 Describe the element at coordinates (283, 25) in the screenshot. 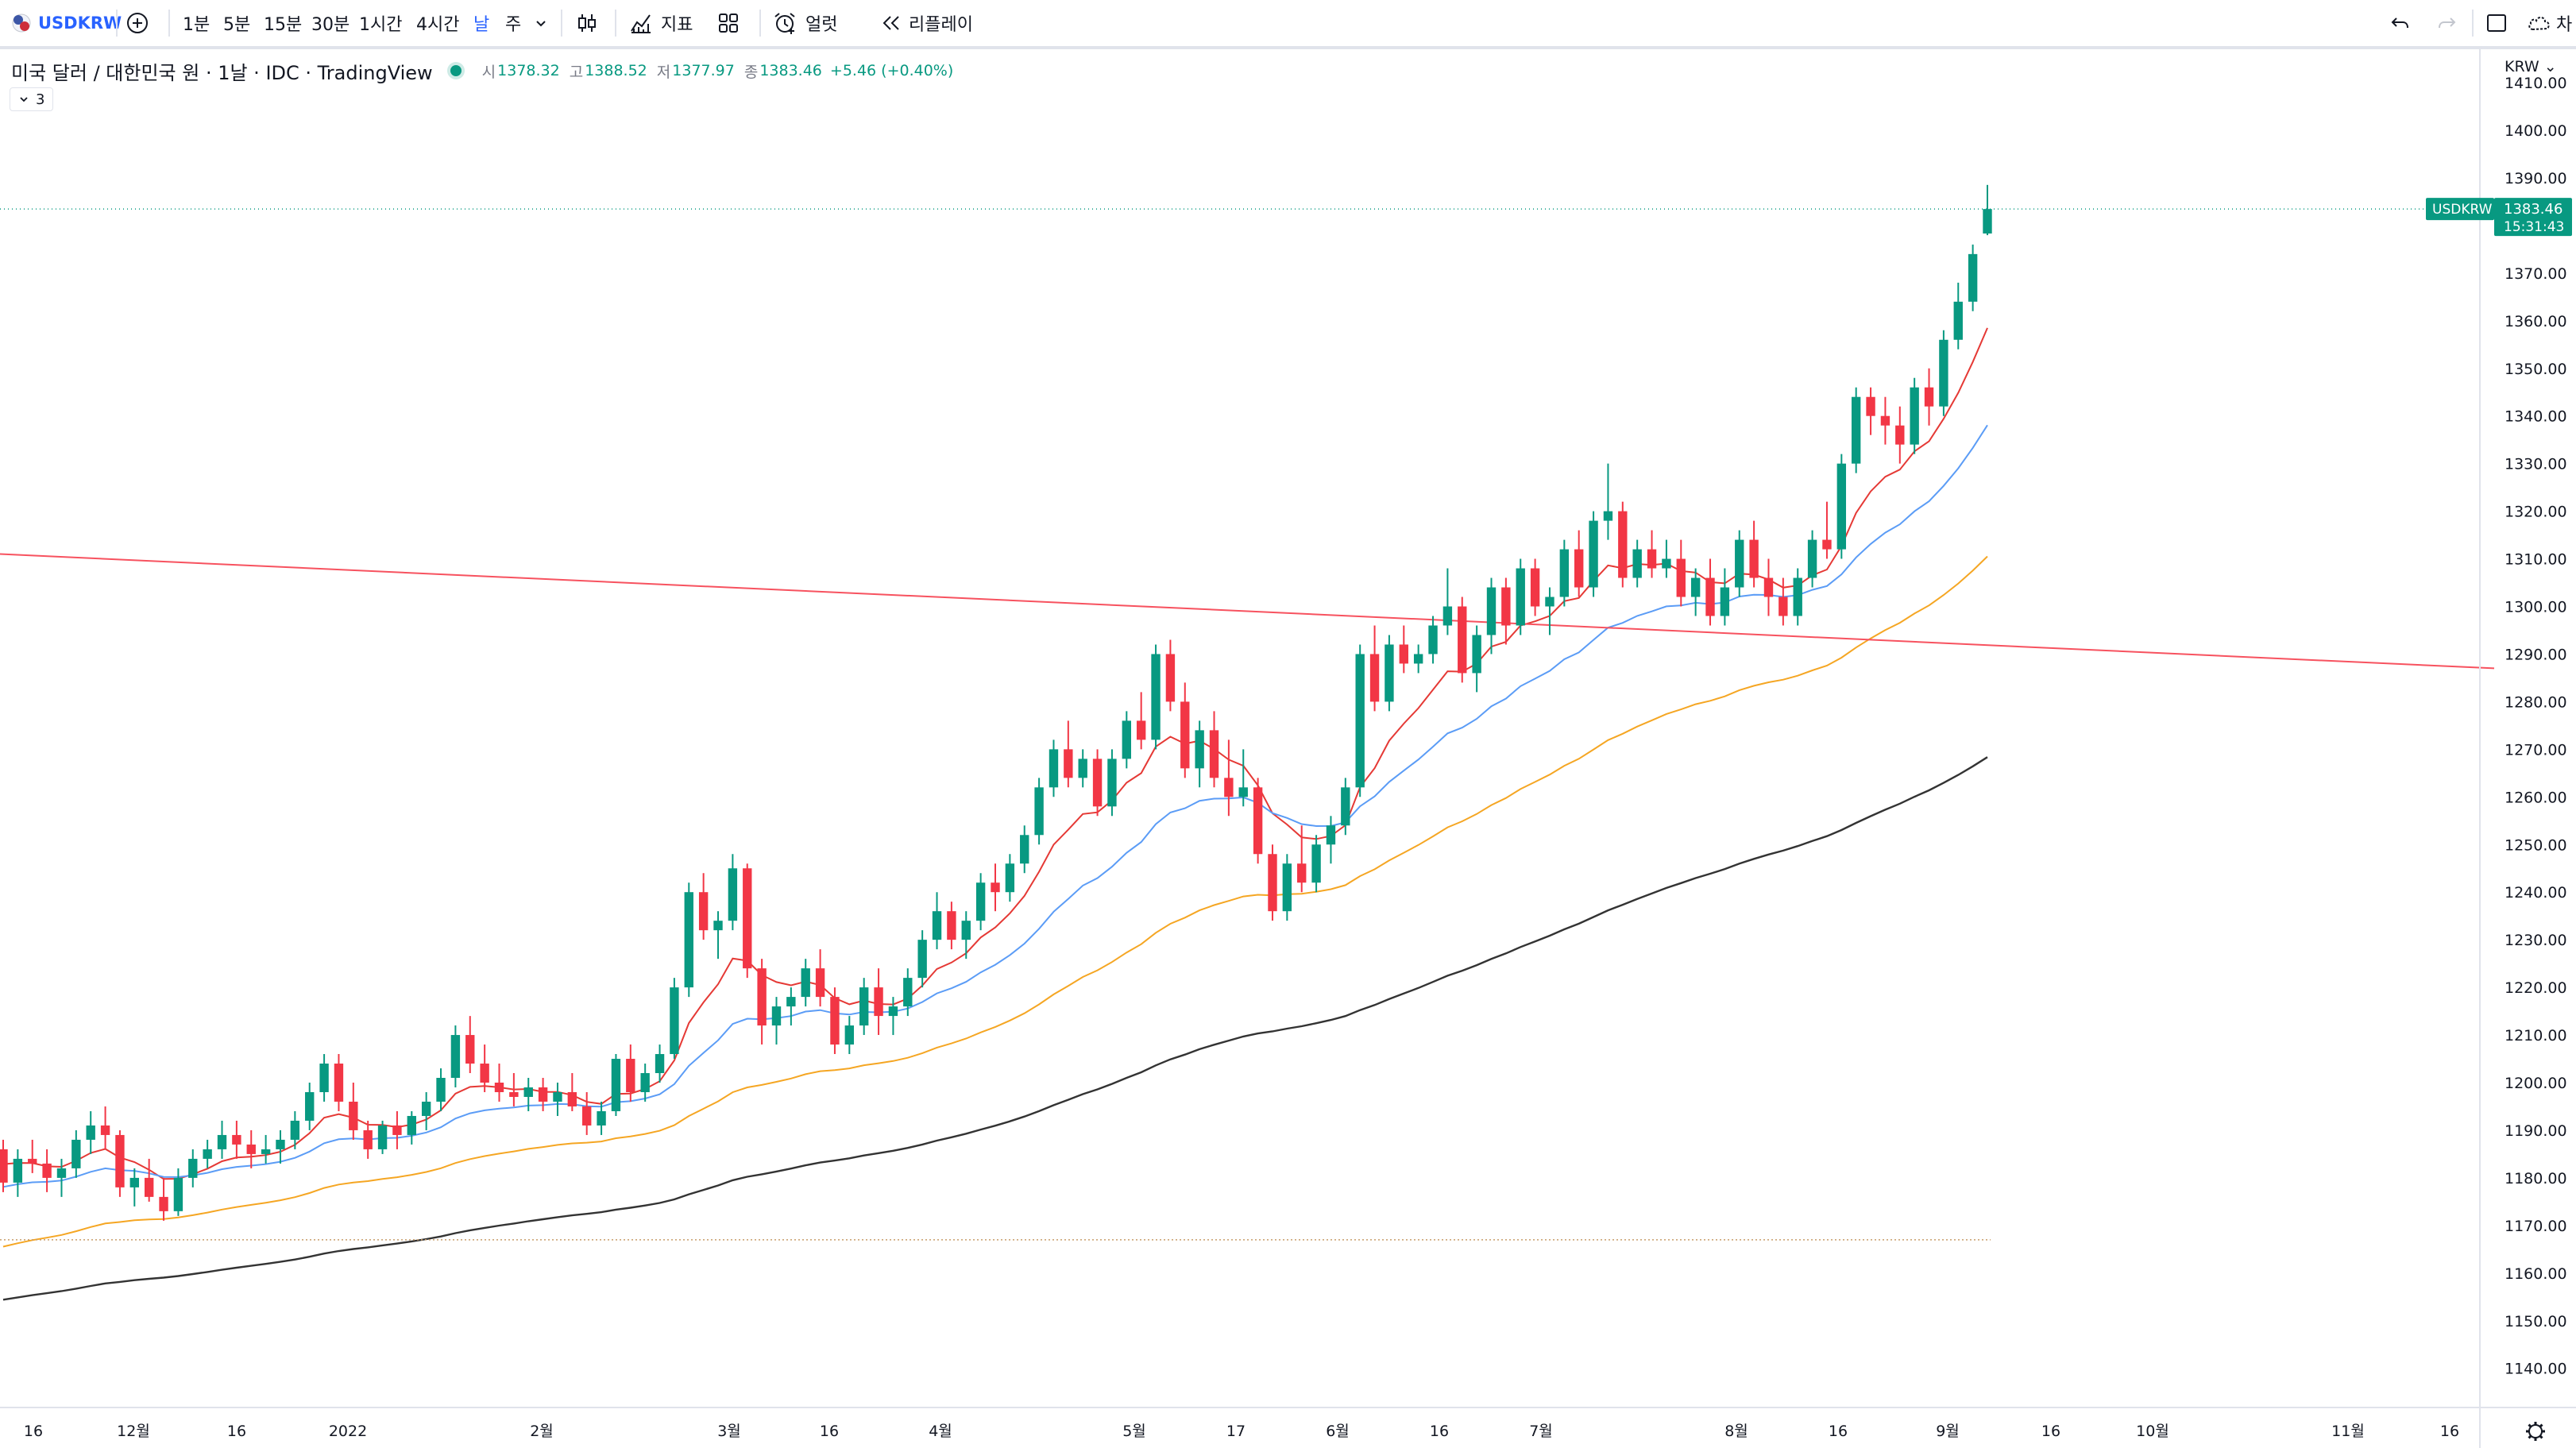

I see `interval-15m: 15분` at that location.